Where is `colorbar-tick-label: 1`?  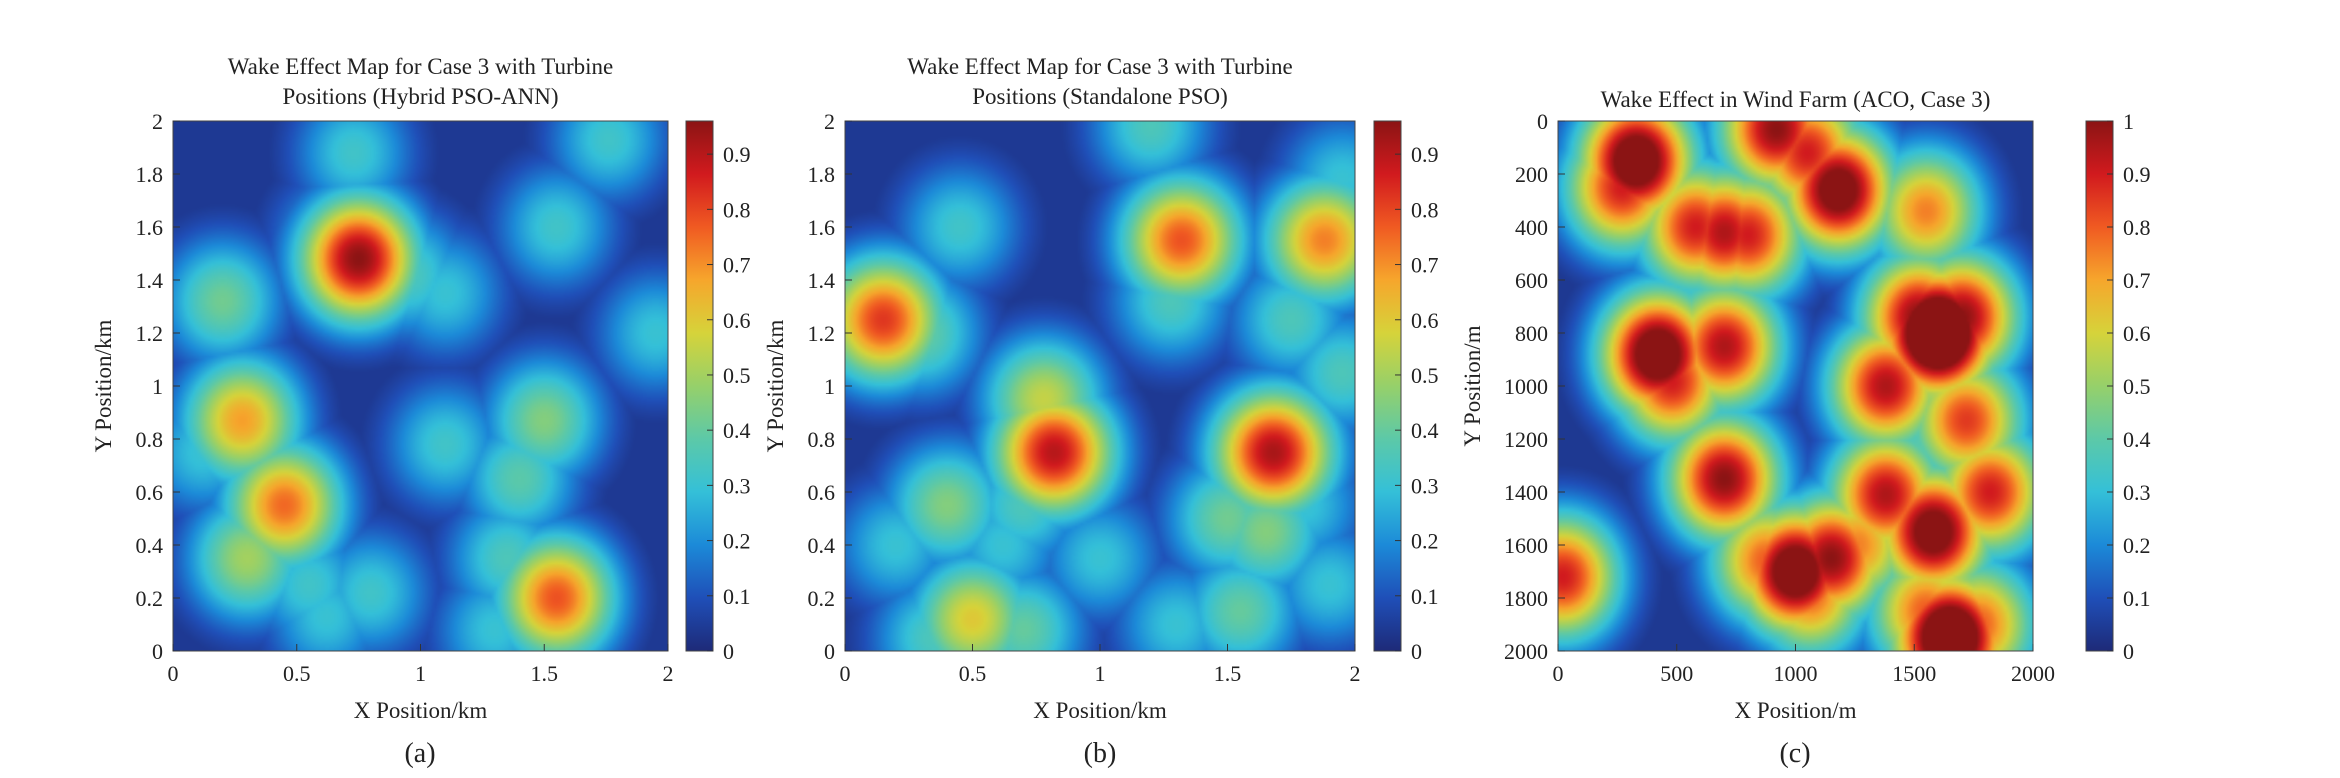
colorbar-tick-label: 1 is located at coordinates (2128, 121).